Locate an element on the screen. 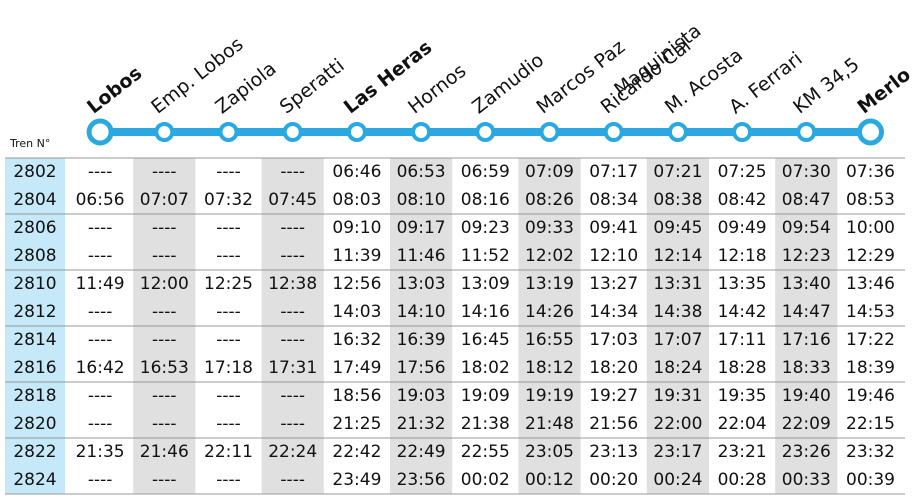 Image resolution: width=915 pixels, height=502 pixels. time-cell: 12:10 is located at coordinates (613, 256).